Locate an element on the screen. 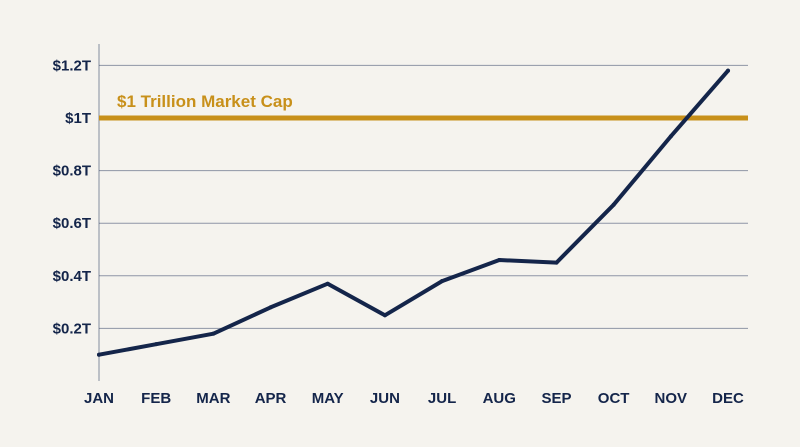 The height and width of the screenshot is (447, 800). x-tick-label: AUG is located at coordinates (499, 398).